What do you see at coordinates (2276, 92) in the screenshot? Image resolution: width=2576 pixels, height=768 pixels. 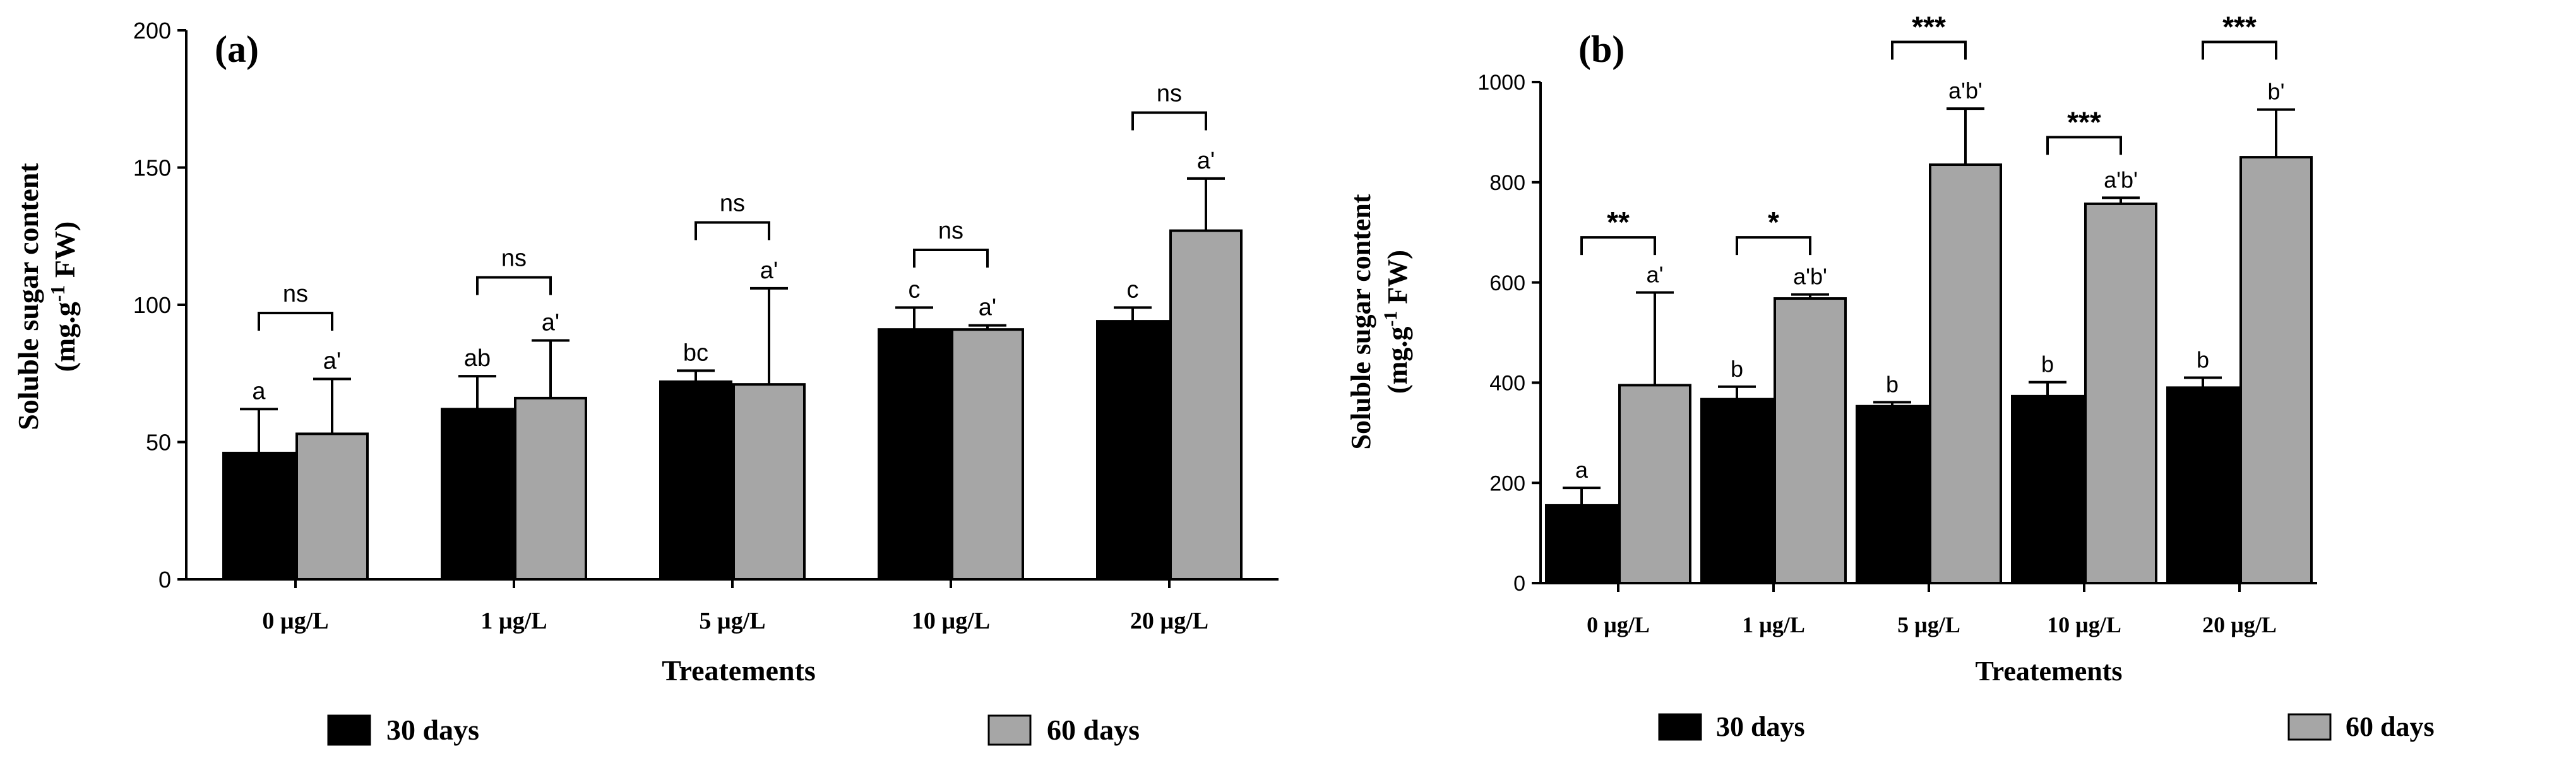 I see `significance-letter: b'` at bounding box center [2276, 92].